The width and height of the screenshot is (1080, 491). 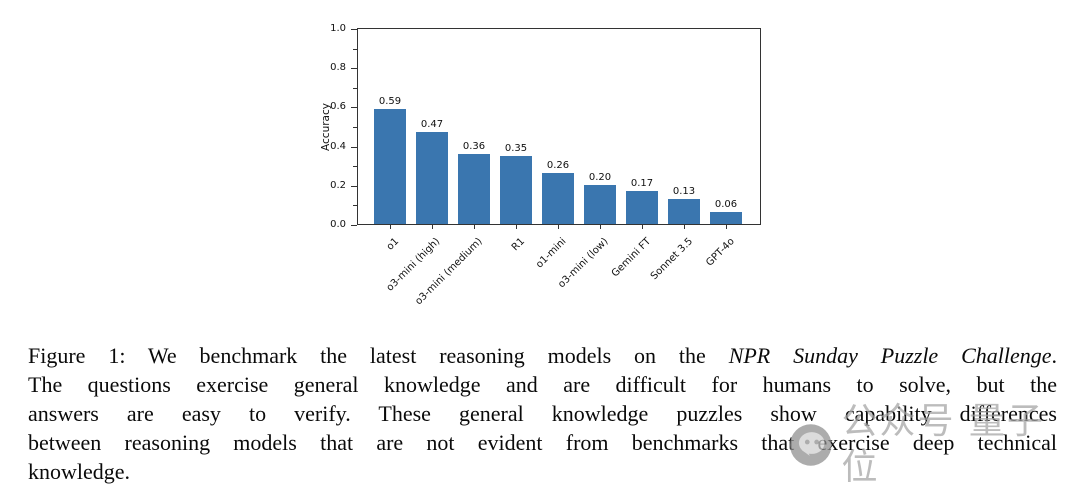 What do you see at coordinates (558, 165) in the screenshot?
I see `bar-value-label: 0.26` at bounding box center [558, 165].